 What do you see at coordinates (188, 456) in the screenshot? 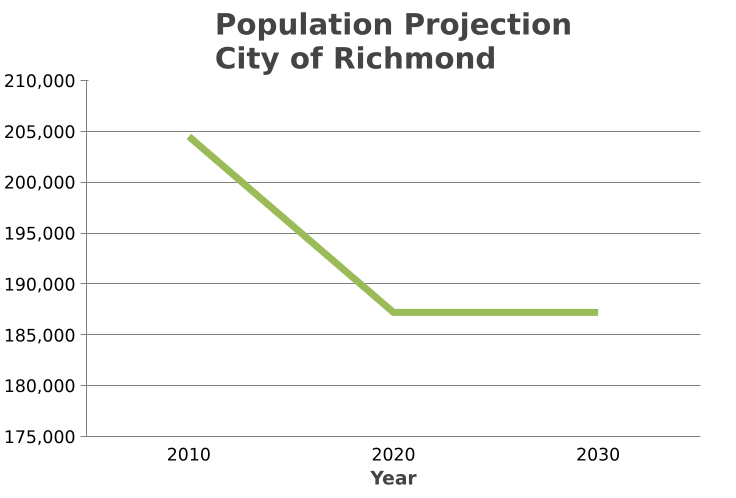
I see `x-tick-label: 2010` at bounding box center [188, 456].